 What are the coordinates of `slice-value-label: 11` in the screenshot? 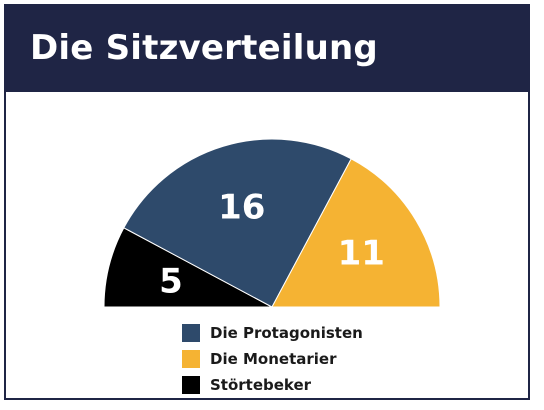 It's located at (361, 254).